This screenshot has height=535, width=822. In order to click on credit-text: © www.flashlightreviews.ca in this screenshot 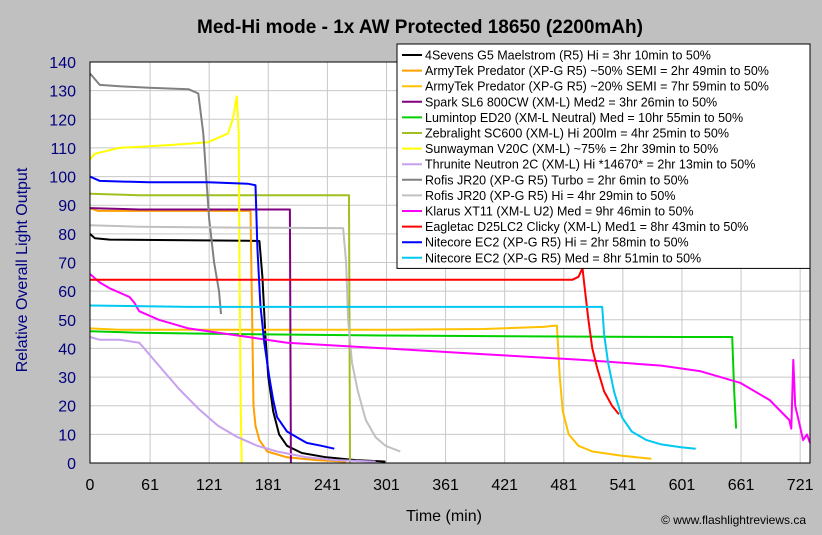, I will do `click(733, 520)`.